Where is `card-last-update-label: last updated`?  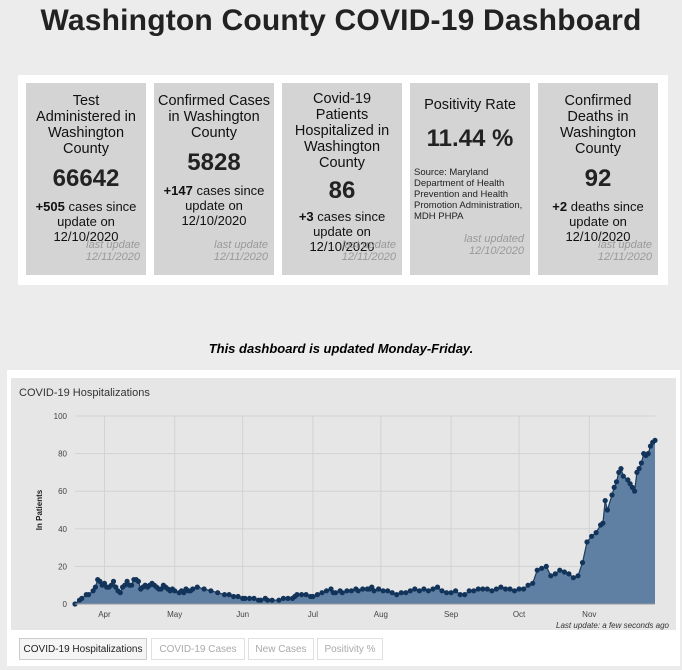 card-last-update-label: last updated is located at coordinates (494, 239).